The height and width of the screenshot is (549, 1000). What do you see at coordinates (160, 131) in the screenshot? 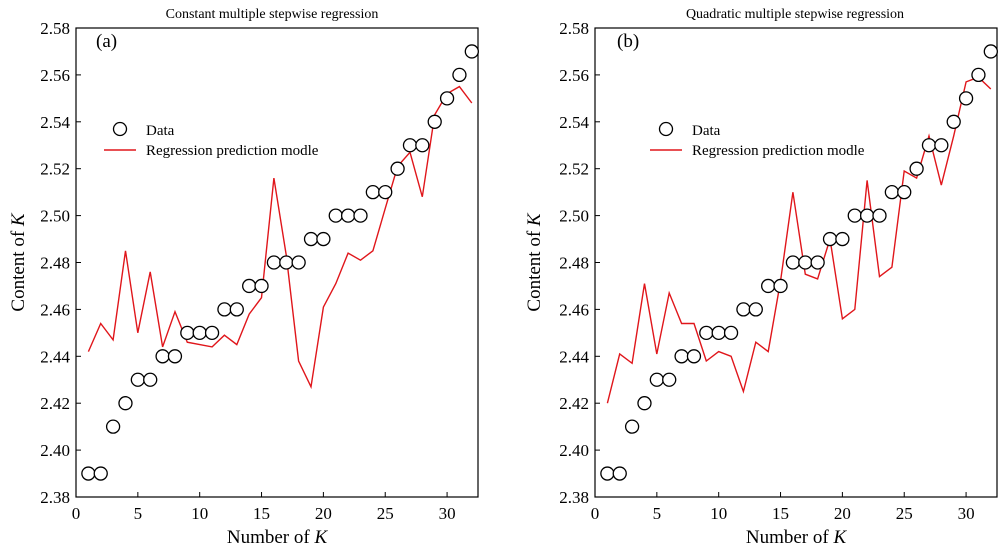
I see `legend-data-label: Data` at bounding box center [160, 131].